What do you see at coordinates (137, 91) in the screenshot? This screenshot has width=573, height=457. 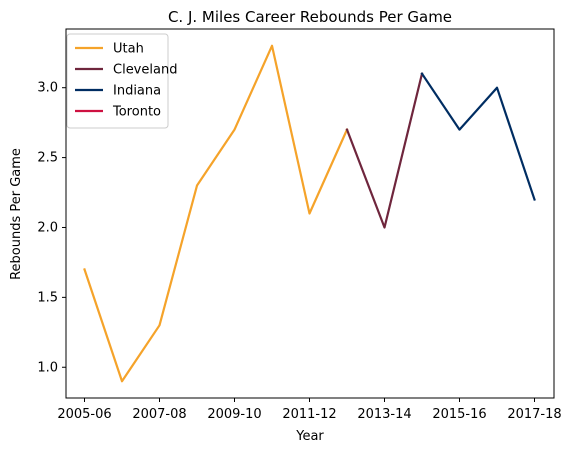 I see `legend-label-indiana: Indiana` at bounding box center [137, 91].